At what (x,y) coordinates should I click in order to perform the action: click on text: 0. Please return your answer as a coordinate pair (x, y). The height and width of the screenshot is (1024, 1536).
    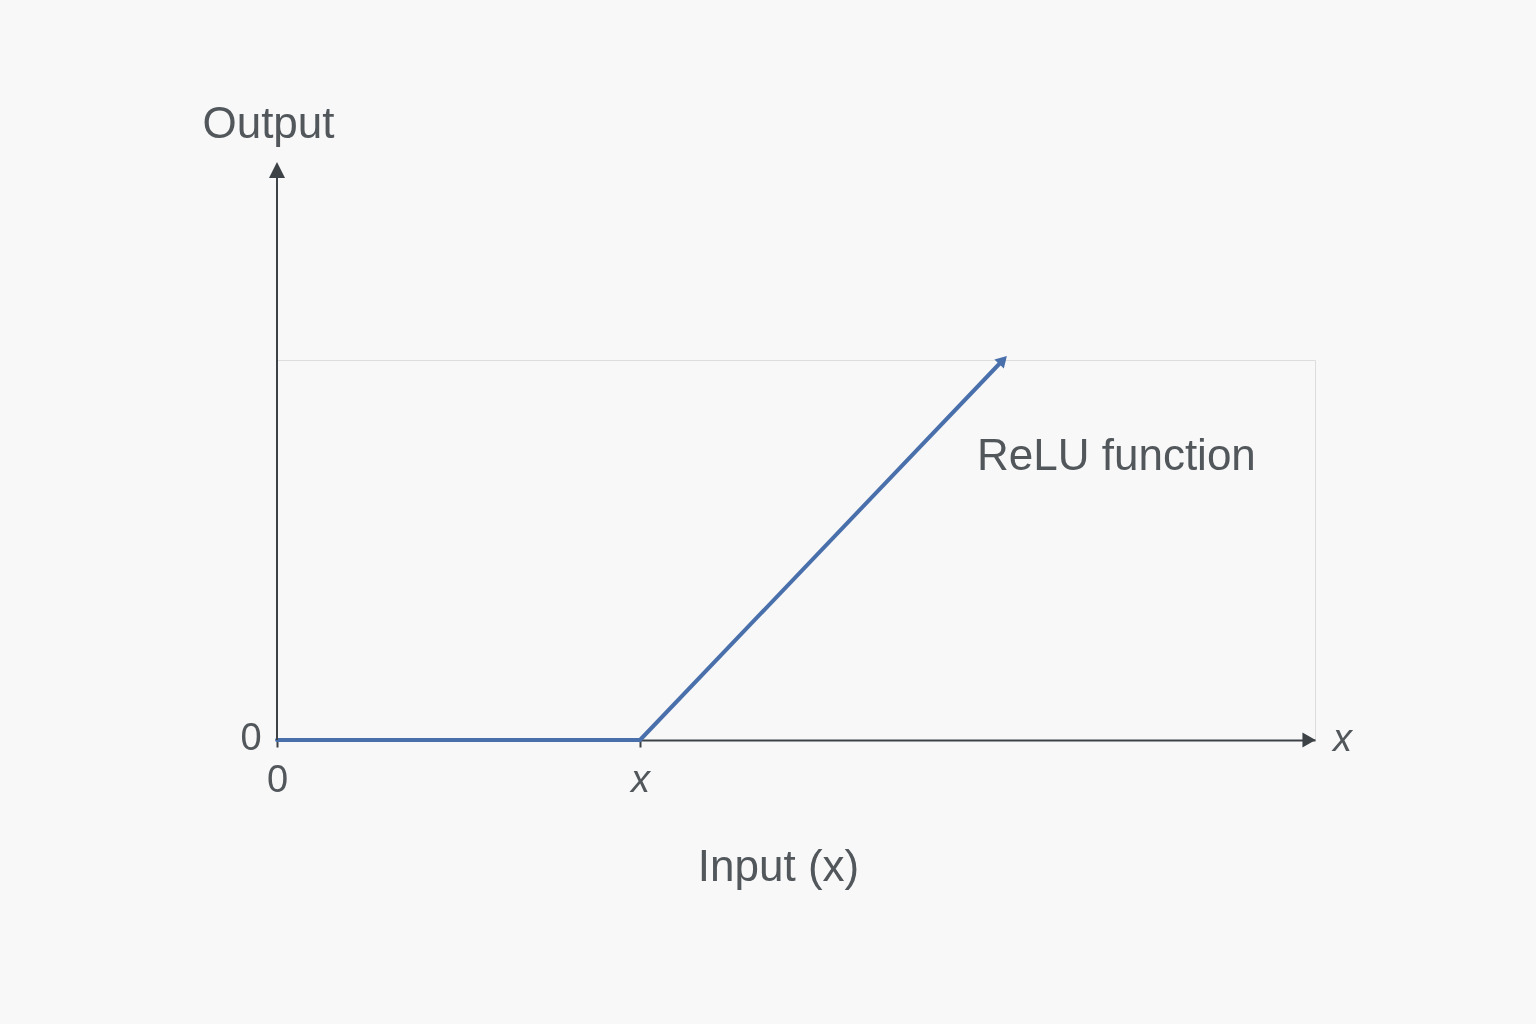
    Looking at the image, I should click on (251, 737).